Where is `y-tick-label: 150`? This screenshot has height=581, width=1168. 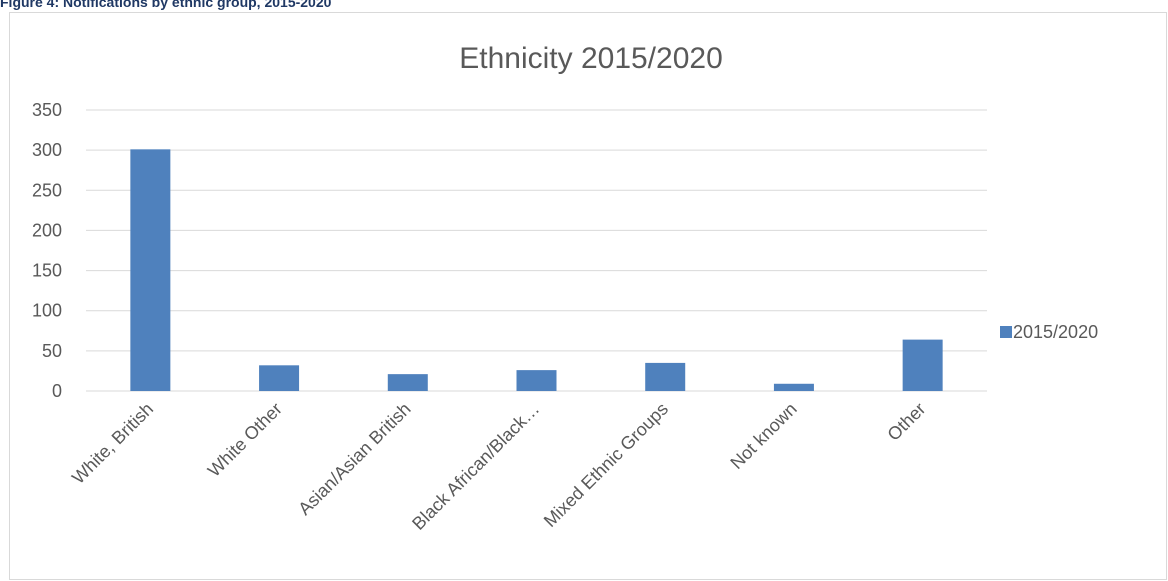
y-tick-label: 150 is located at coordinates (47, 271).